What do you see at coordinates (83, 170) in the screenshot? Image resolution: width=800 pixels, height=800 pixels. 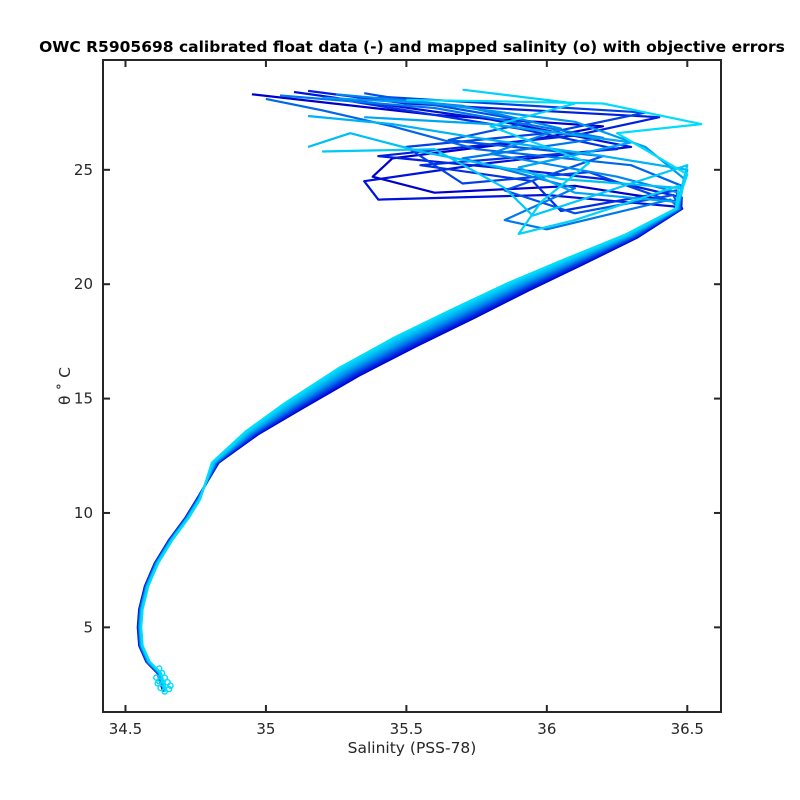 I see `y-tick-label: 25` at bounding box center [83, 170].